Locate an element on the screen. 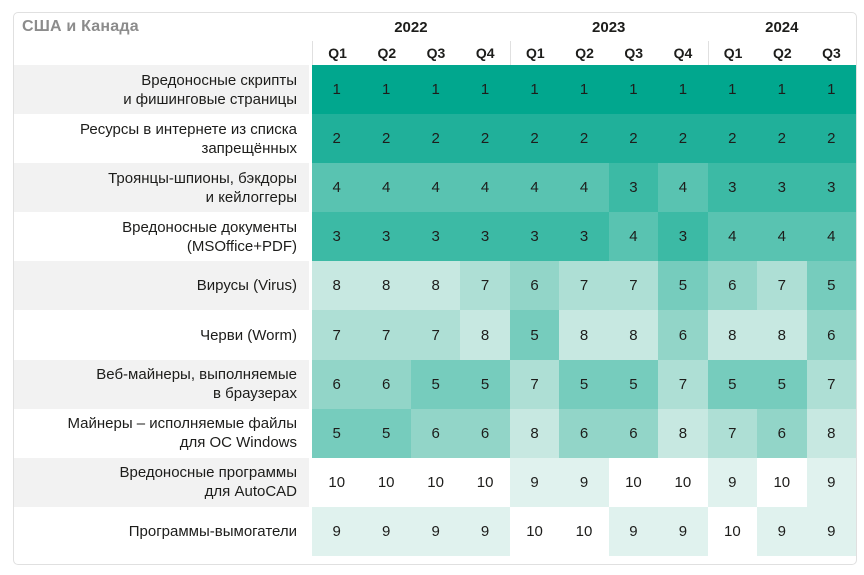  row-label-line: Майнеры – исполняемые файлы is located at coordinates (182, 424).